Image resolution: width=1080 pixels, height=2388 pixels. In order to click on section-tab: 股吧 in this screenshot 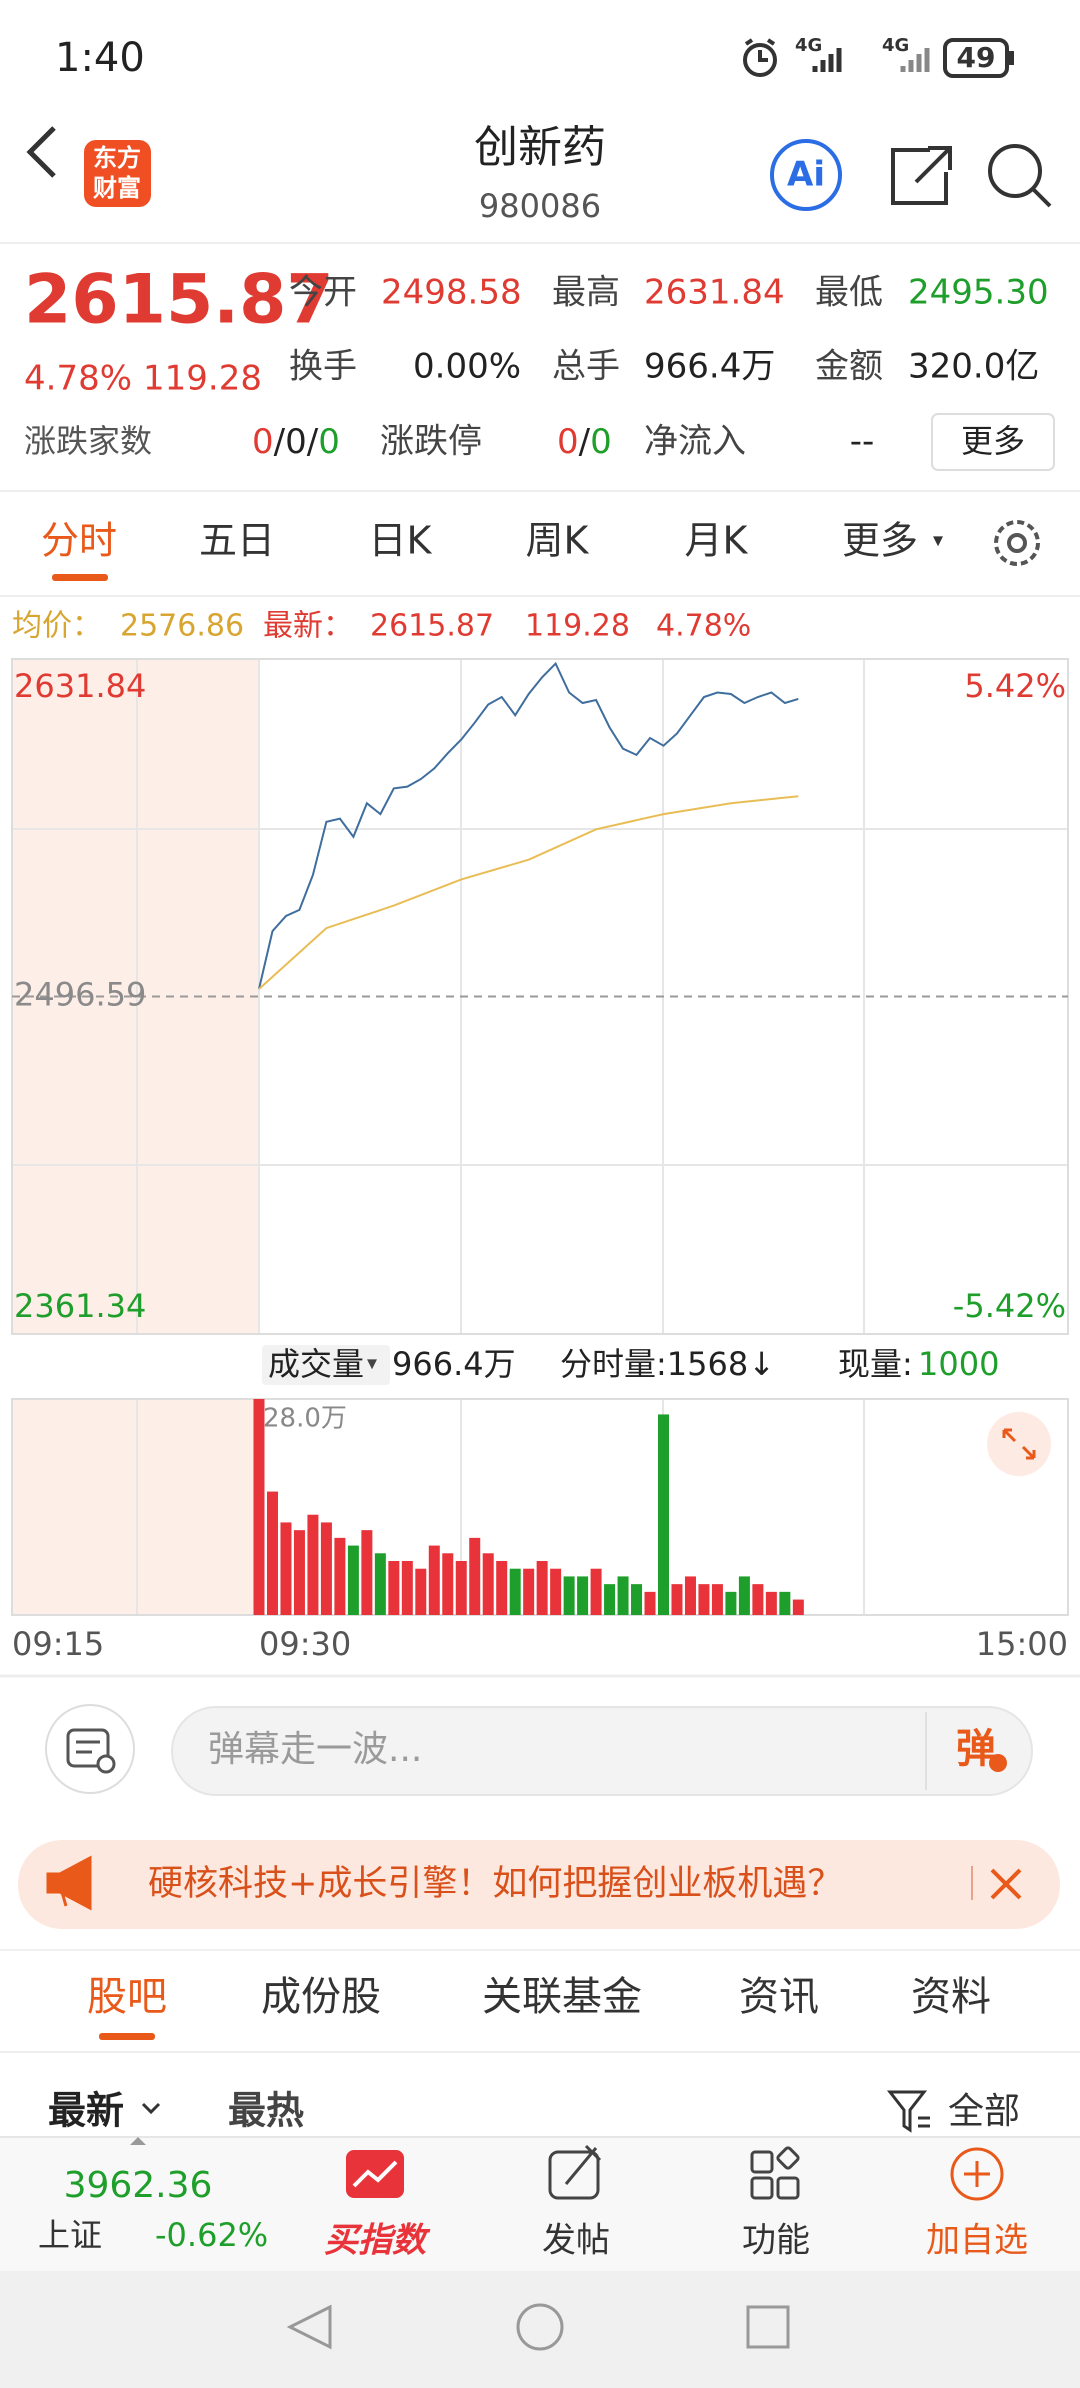, I will do `click(127, 1997)`.